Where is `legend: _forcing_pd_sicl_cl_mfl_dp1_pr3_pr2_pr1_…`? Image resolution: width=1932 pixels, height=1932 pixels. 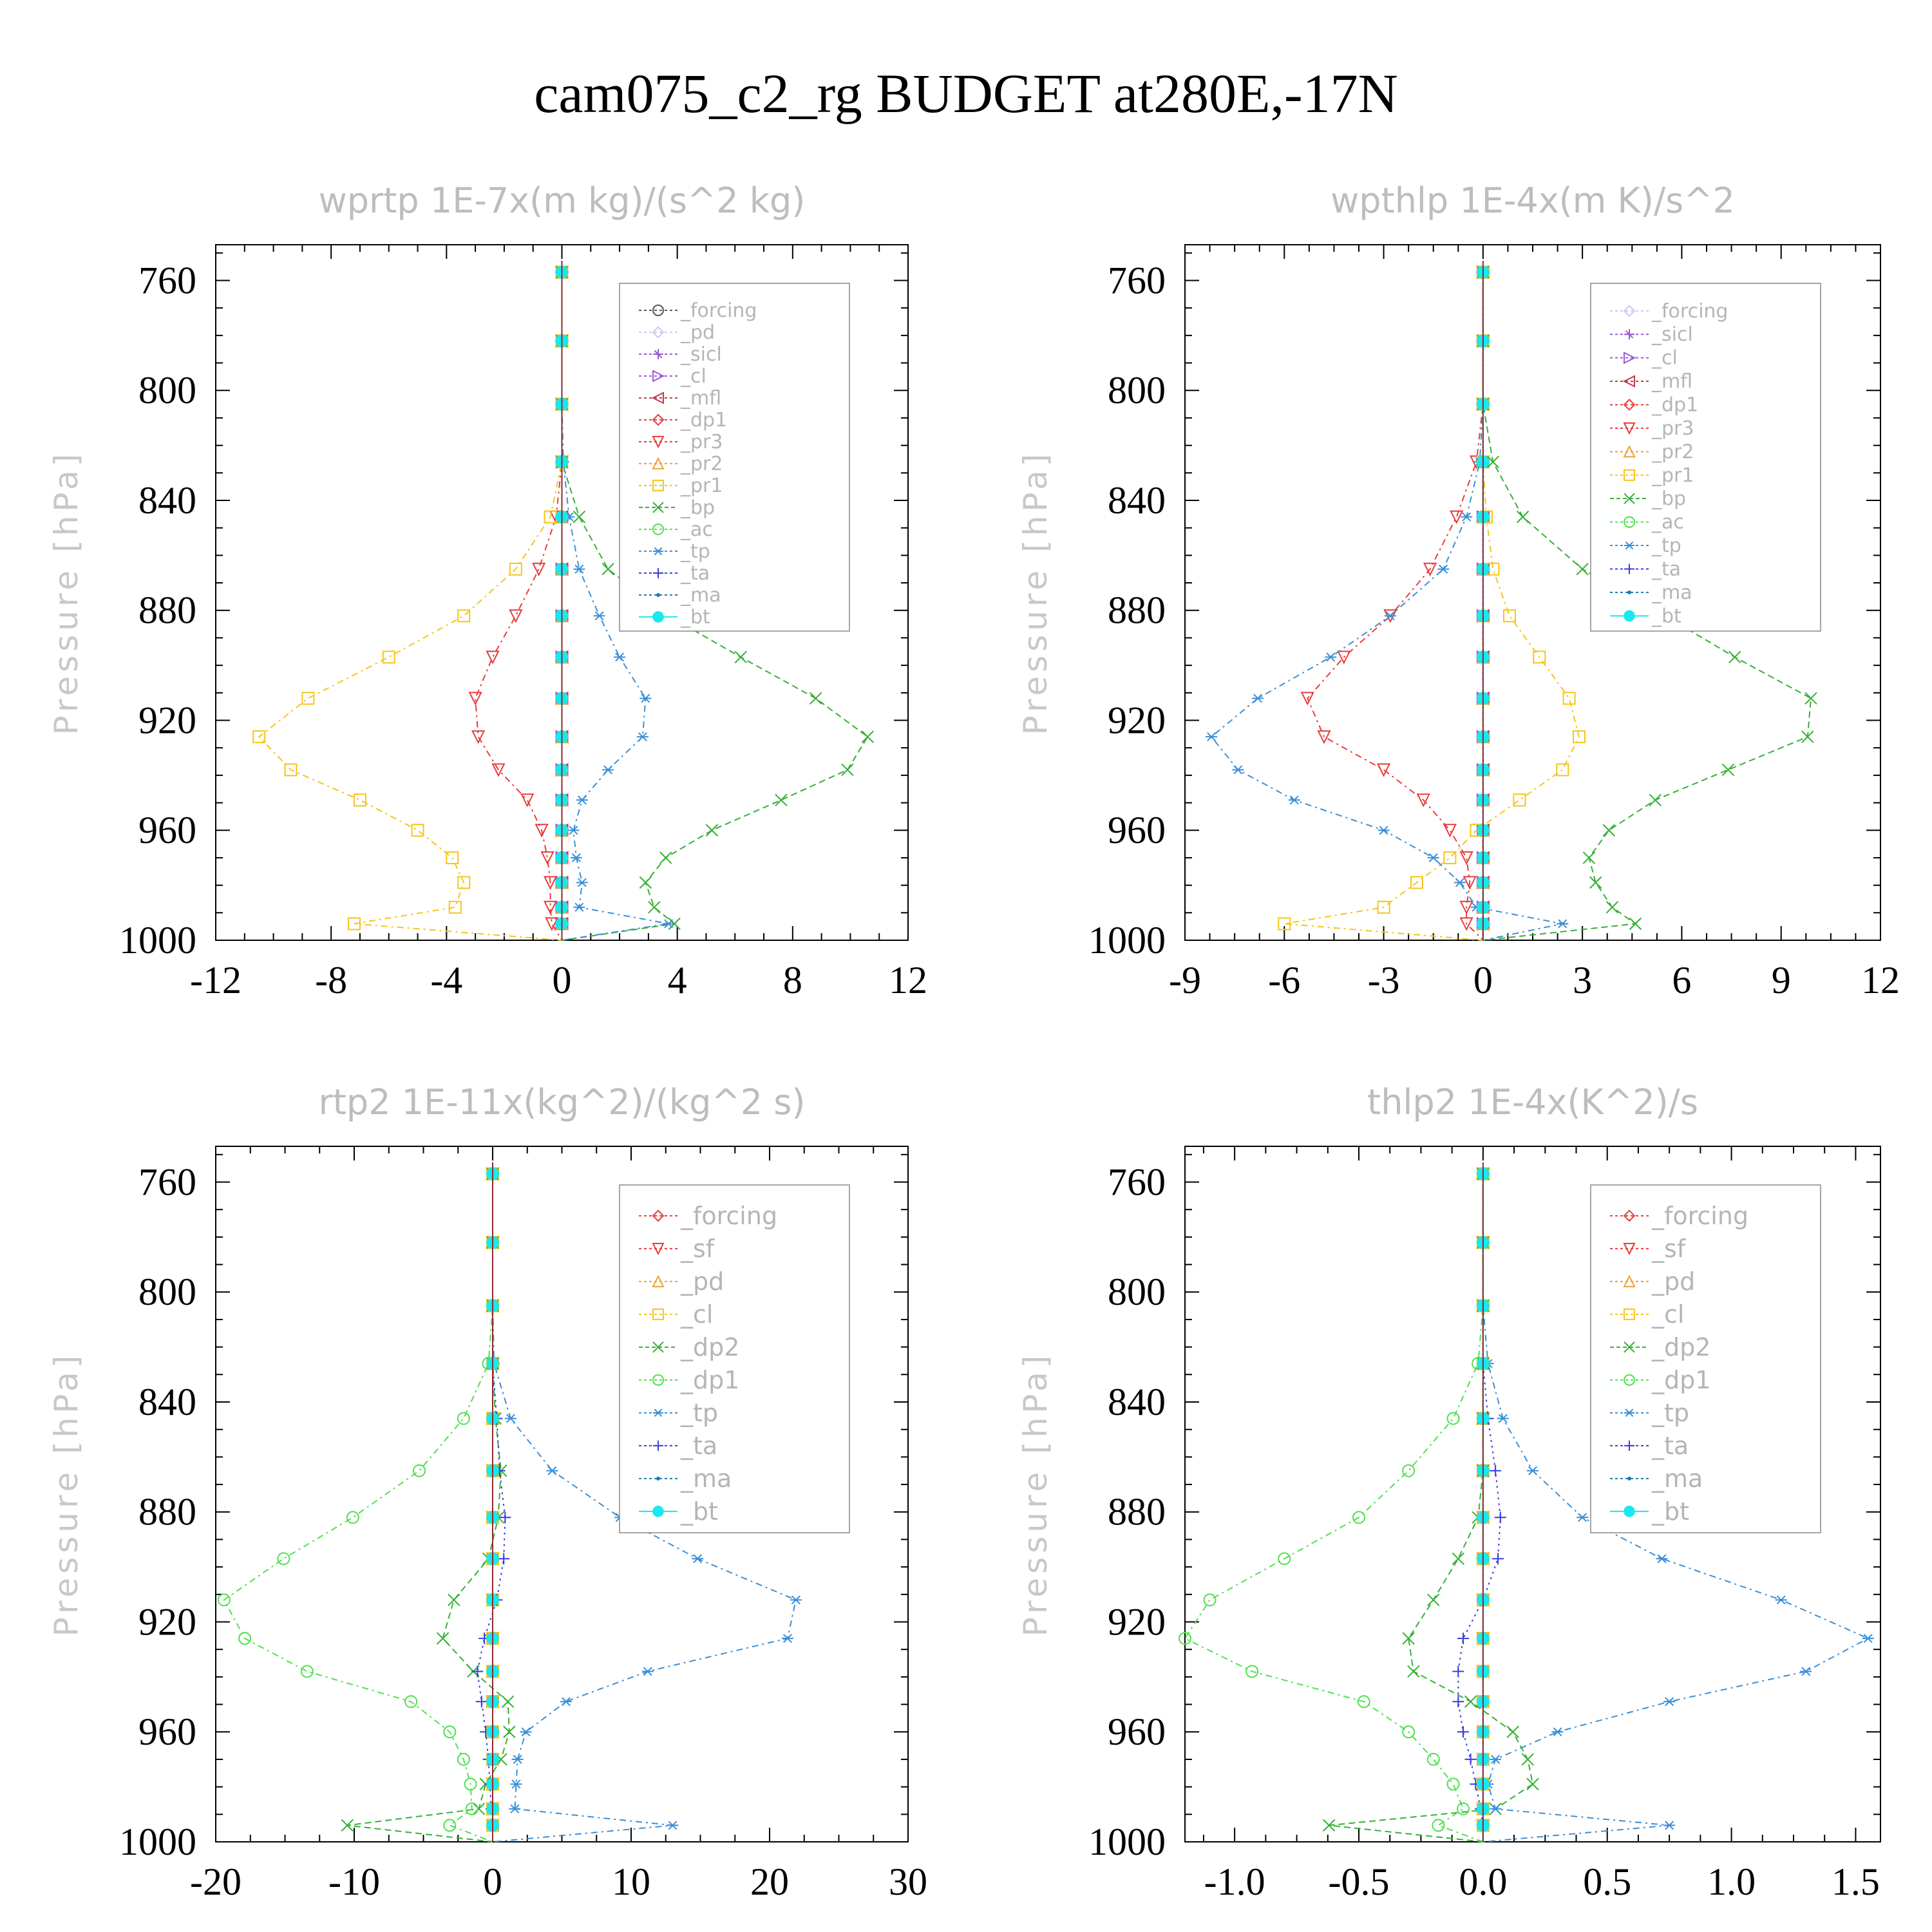
legend: _forcing_pd_sicl_cl_mfl_dp1_pr3_pr2_pr1_… is located at coordinates (734, 458).